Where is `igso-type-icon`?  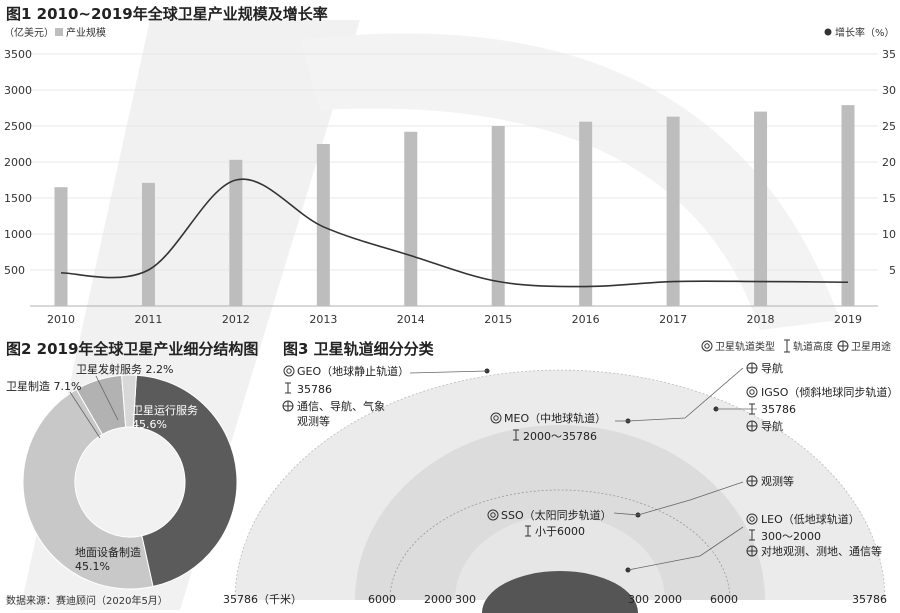
igso-type-icon is located at coordinates (752, 392).